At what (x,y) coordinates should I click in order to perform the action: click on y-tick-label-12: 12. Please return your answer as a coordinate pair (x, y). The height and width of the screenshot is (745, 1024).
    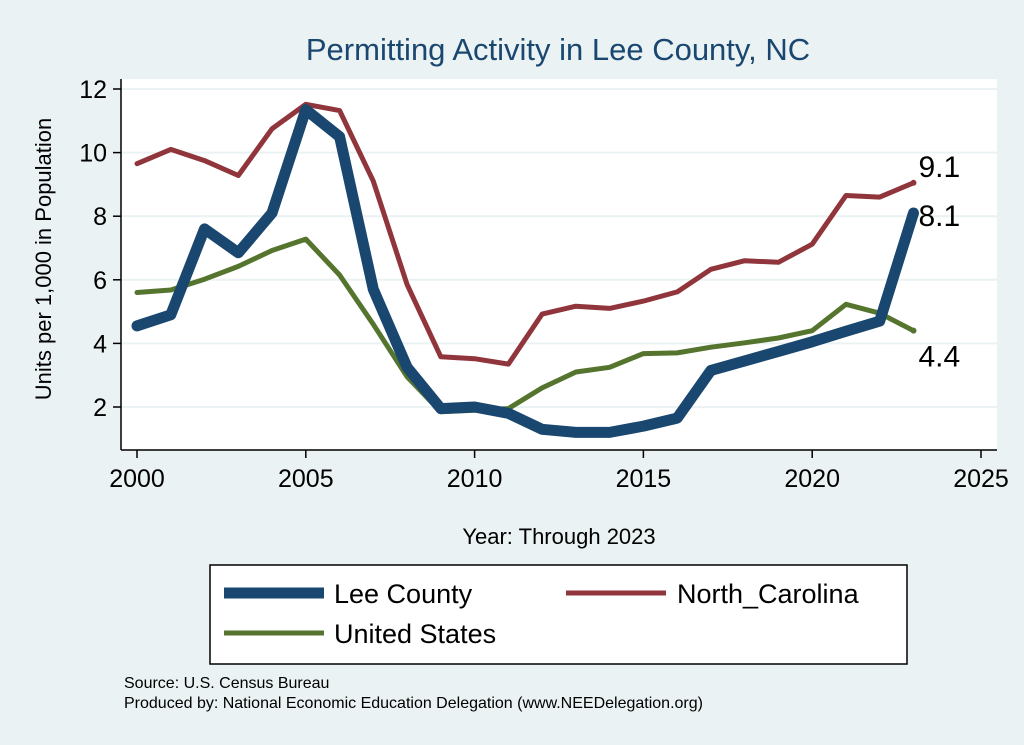
    Looking at the image, I should click on (93, 90).